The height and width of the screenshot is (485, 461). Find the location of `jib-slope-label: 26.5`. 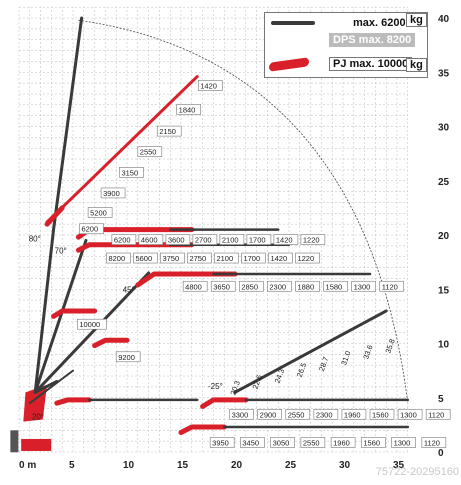

jib-slope-label: 26.5 is located at coordinates (301, 370).